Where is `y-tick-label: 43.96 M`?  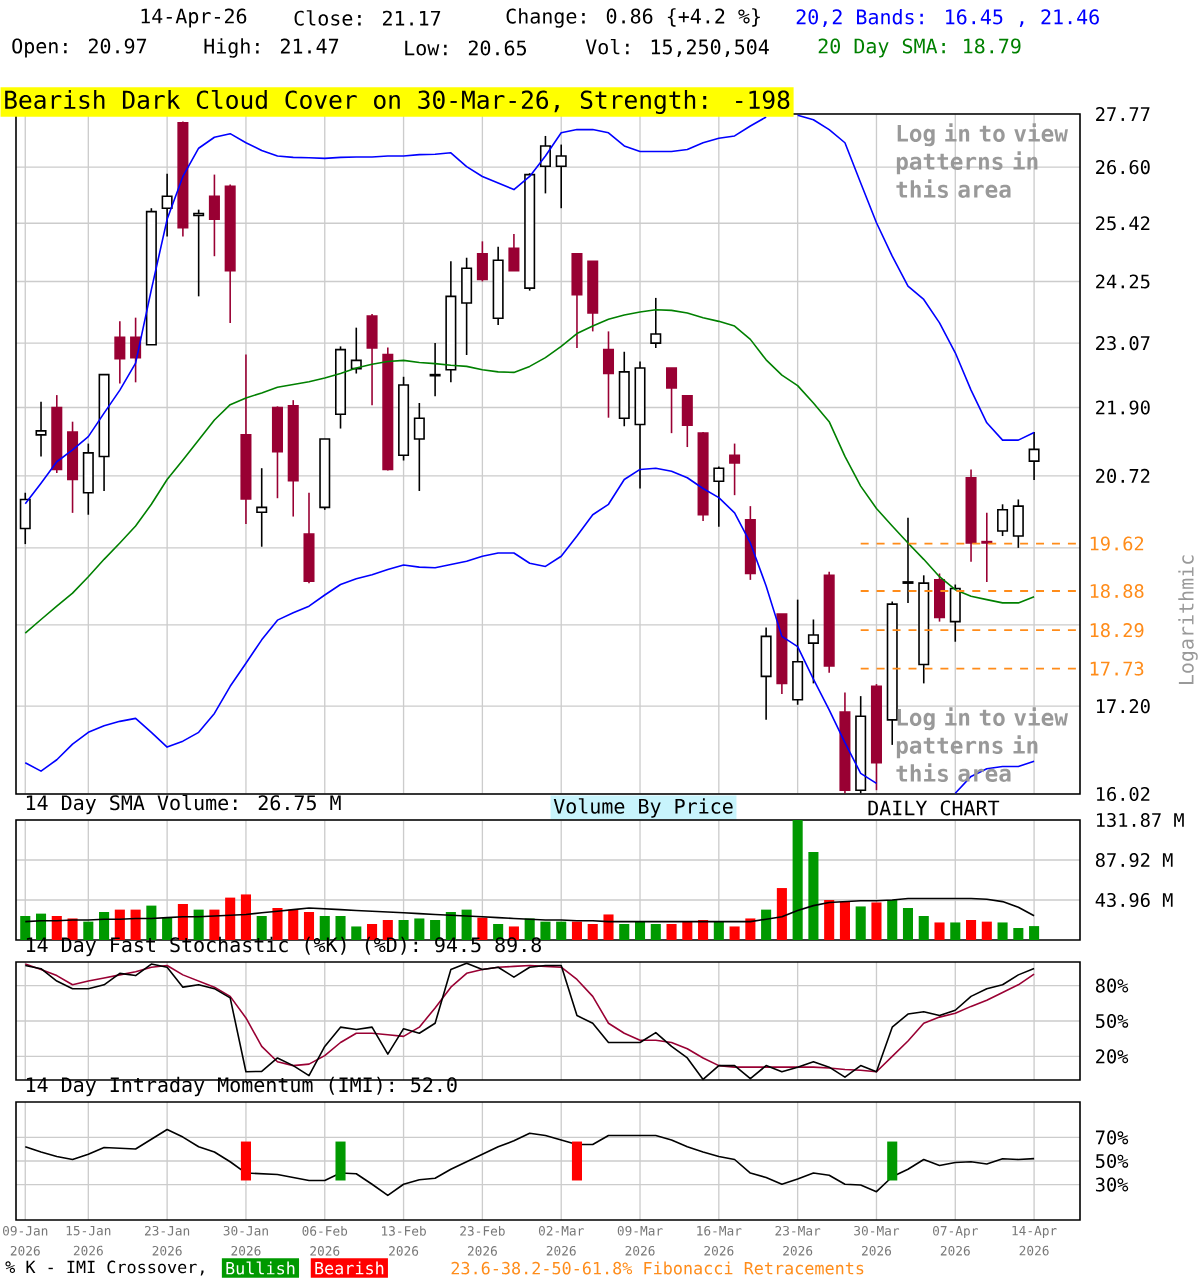
y-tick-label: 43.96 M is located at coordinates (1134, 900).